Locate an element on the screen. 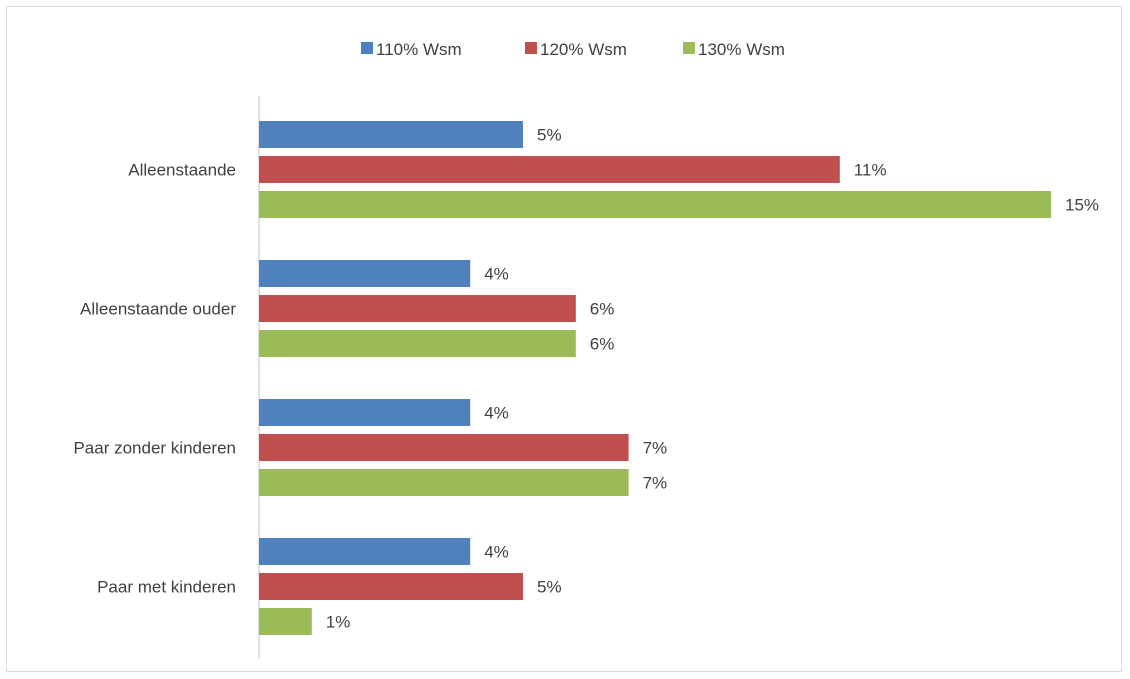 Image resolution: width=1130 pixels, height=679 pixels. legend: 110% Wsm 120% Wsm 130% Wsm is located at coordinates (573, 49).